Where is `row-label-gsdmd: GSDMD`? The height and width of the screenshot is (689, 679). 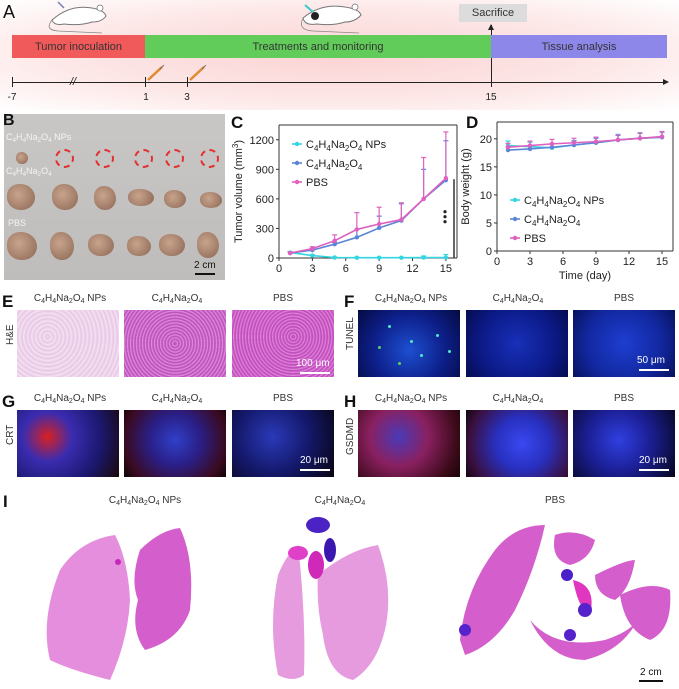 row-label-gsdmd: GSDMD is located at coordinates (350, 436).